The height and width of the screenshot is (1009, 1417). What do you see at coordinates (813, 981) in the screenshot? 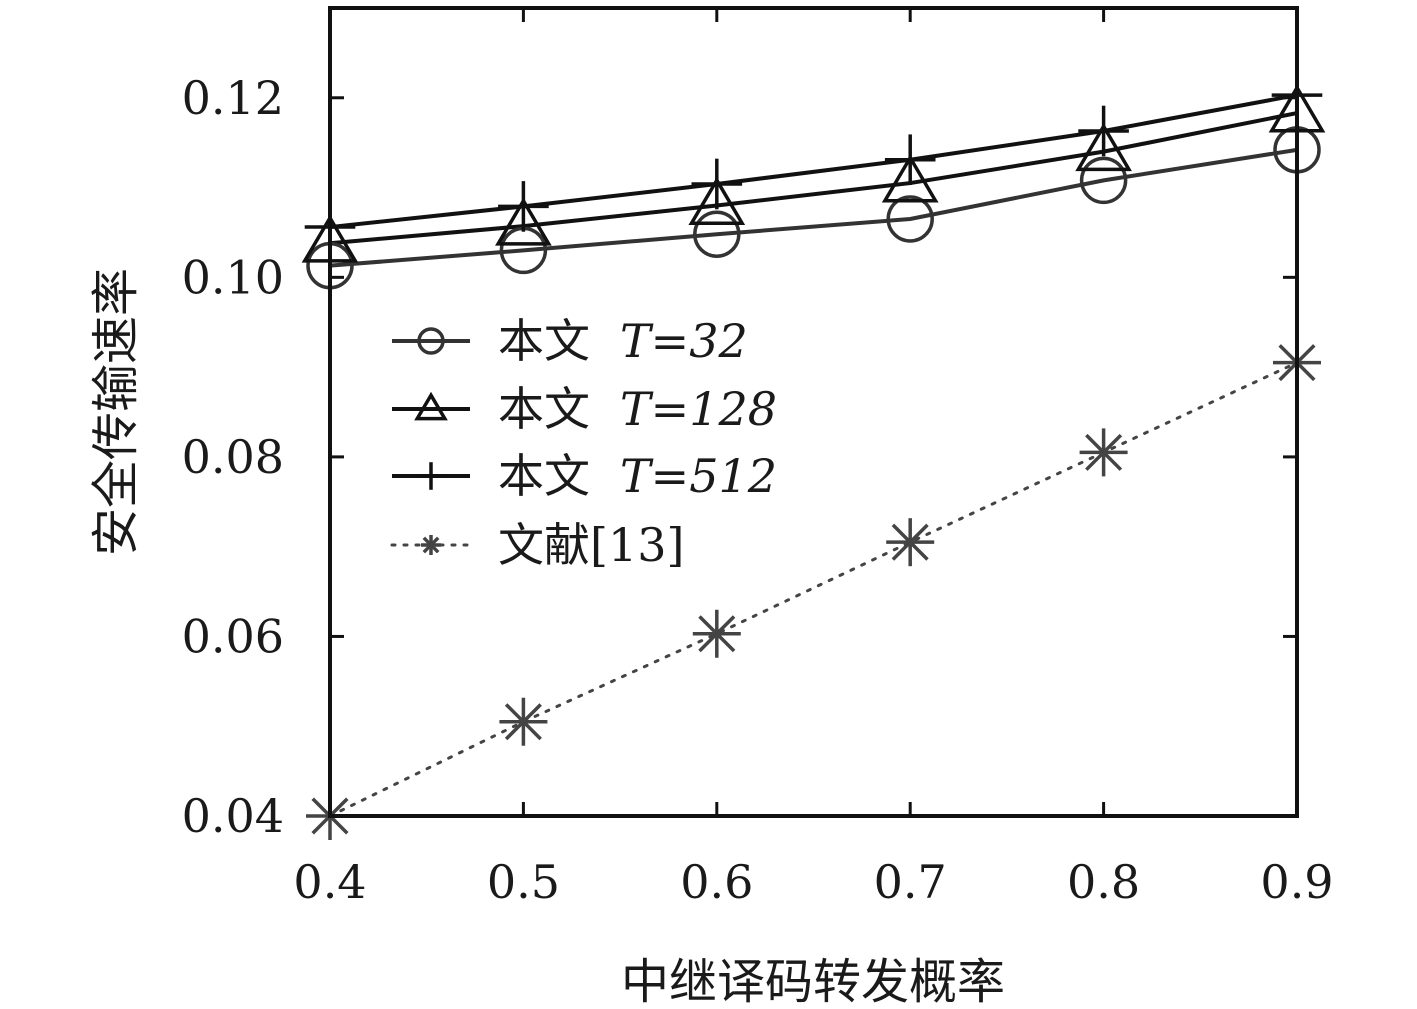
I see `x-axis-label: 中继译码转发概率` at bounding box center [813, 981].